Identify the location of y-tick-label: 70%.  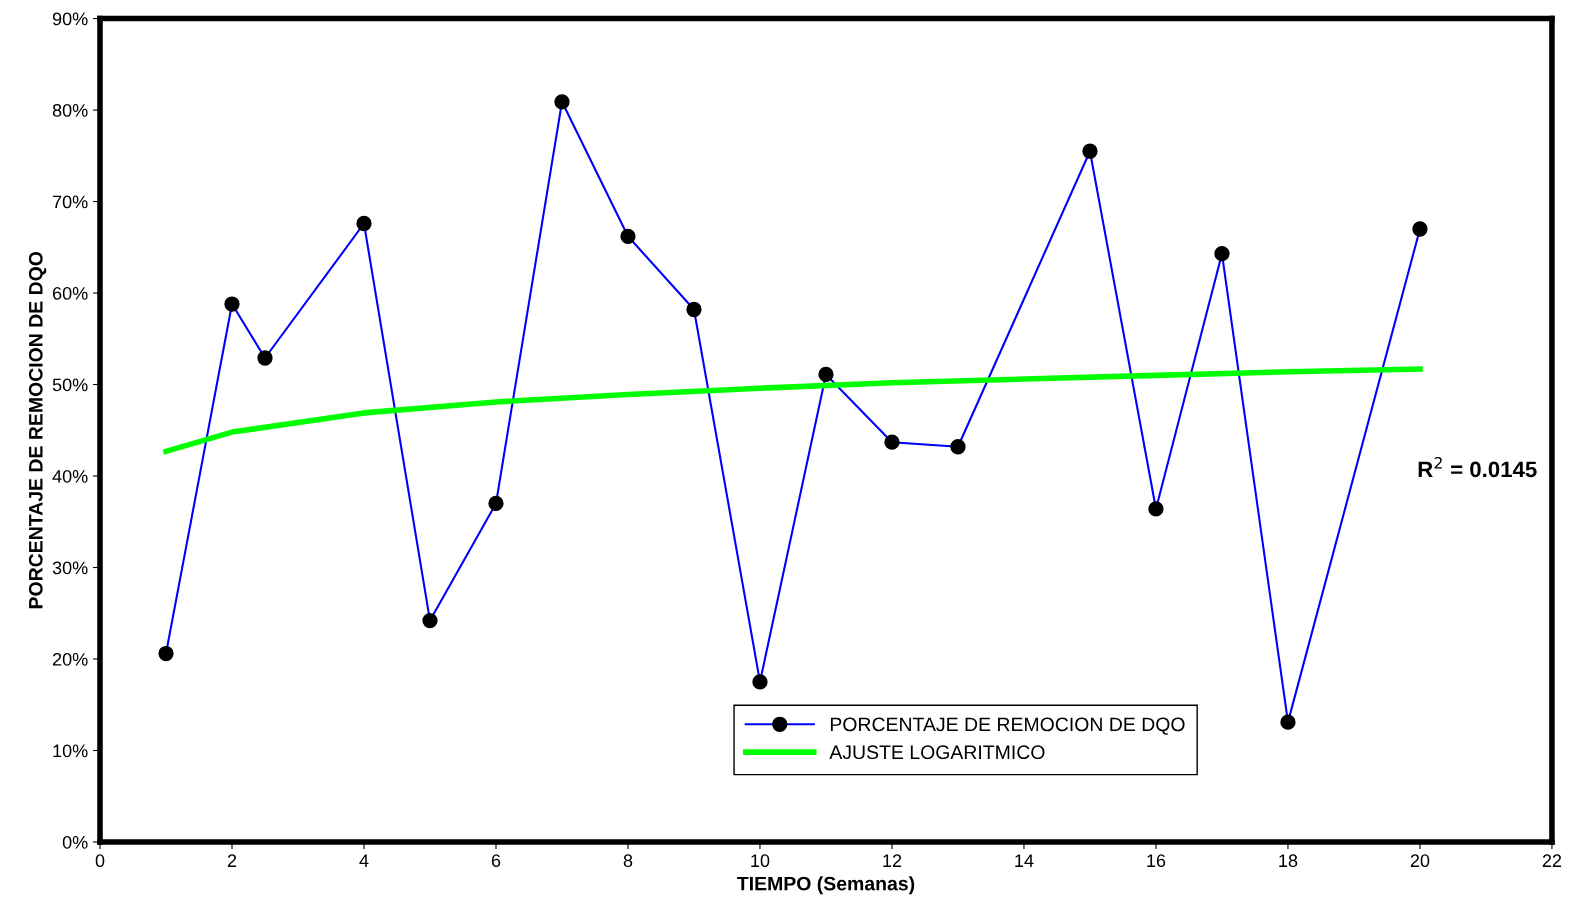
(70, 202).